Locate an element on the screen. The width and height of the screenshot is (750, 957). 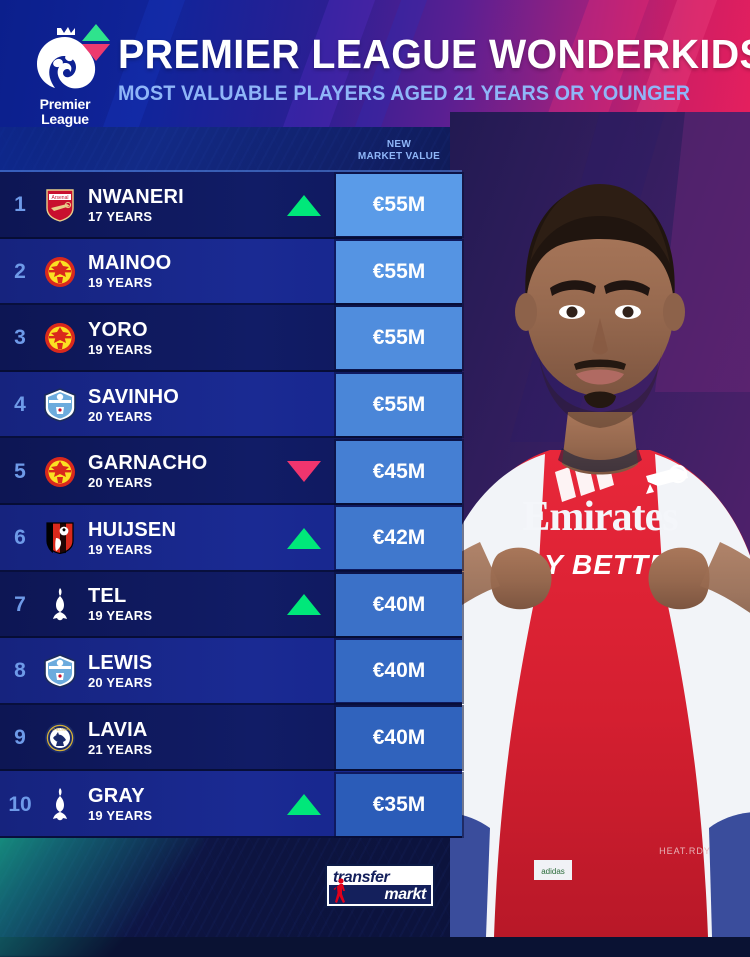
player-info: LAVIA 21 YEARS is located at coordinates (178, 738).